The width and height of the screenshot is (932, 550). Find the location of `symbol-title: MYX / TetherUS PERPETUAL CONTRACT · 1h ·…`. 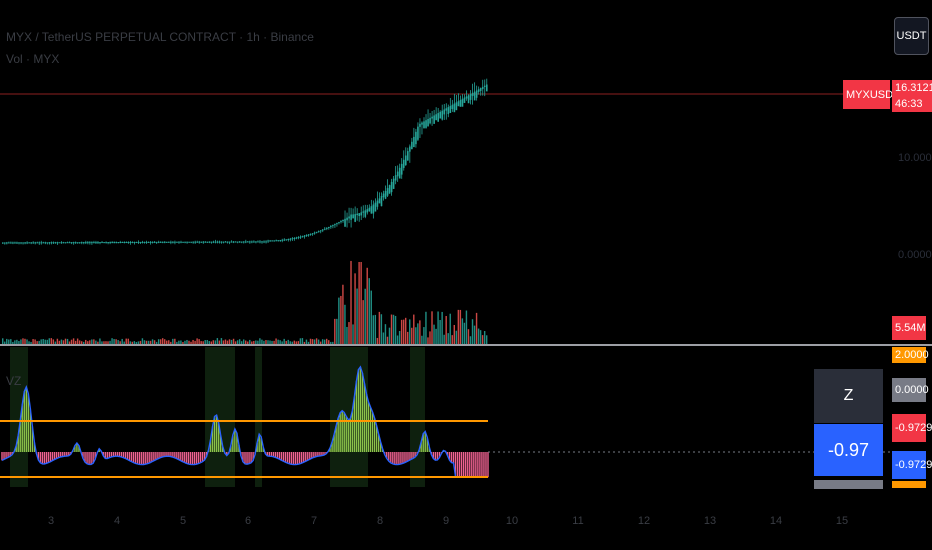

symbol-title: MYX / TetherUS PERPETUAL CONTRACT · 1h ·… is located at coordinates (160, 37).